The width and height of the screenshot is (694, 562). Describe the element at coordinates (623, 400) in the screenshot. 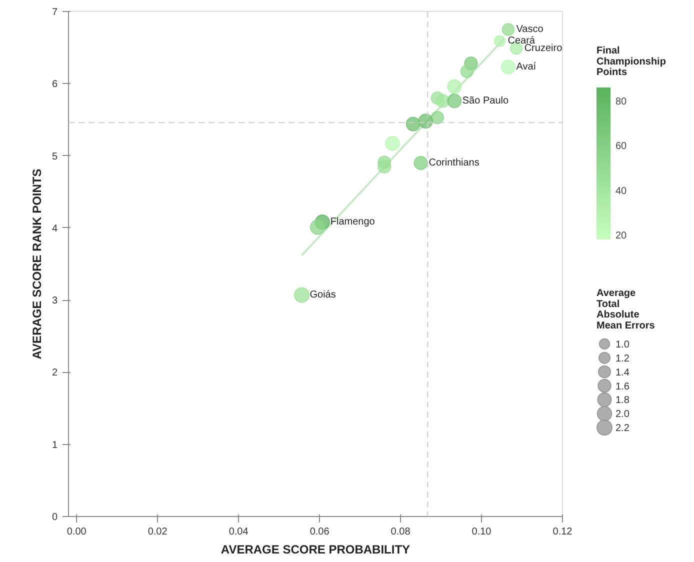

I see `legend-label: 1.8` at that location.